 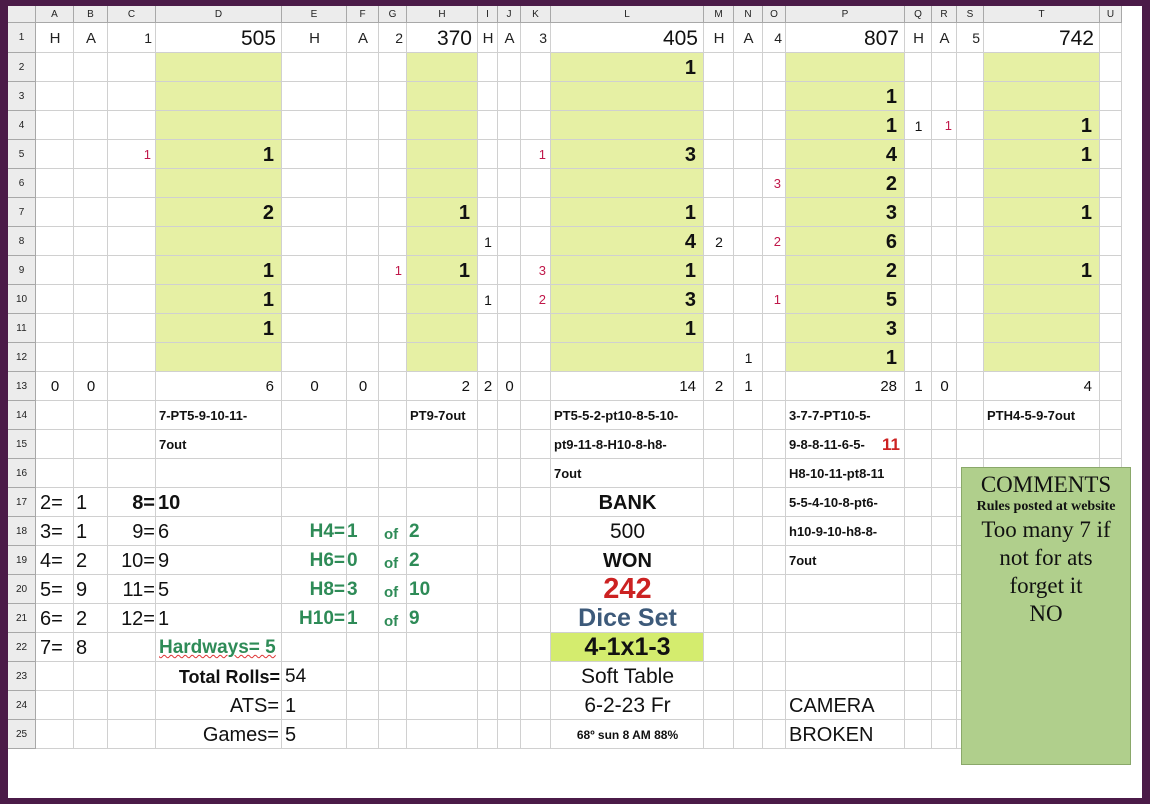 What do you see at coordinates (827, 444) in the screenshot?
I see `rolls-d4-line-2: 9-8-8-11-6-5-` at bounding box center [827, 444].